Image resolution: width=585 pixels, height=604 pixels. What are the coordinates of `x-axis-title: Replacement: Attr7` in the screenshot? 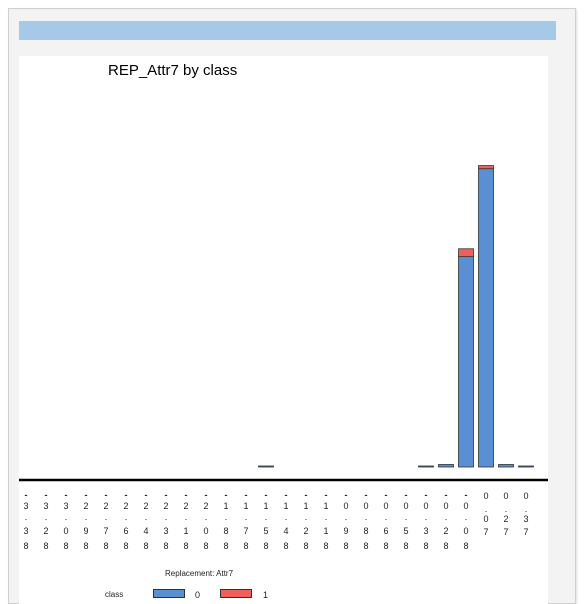 It's located at (199, 573).